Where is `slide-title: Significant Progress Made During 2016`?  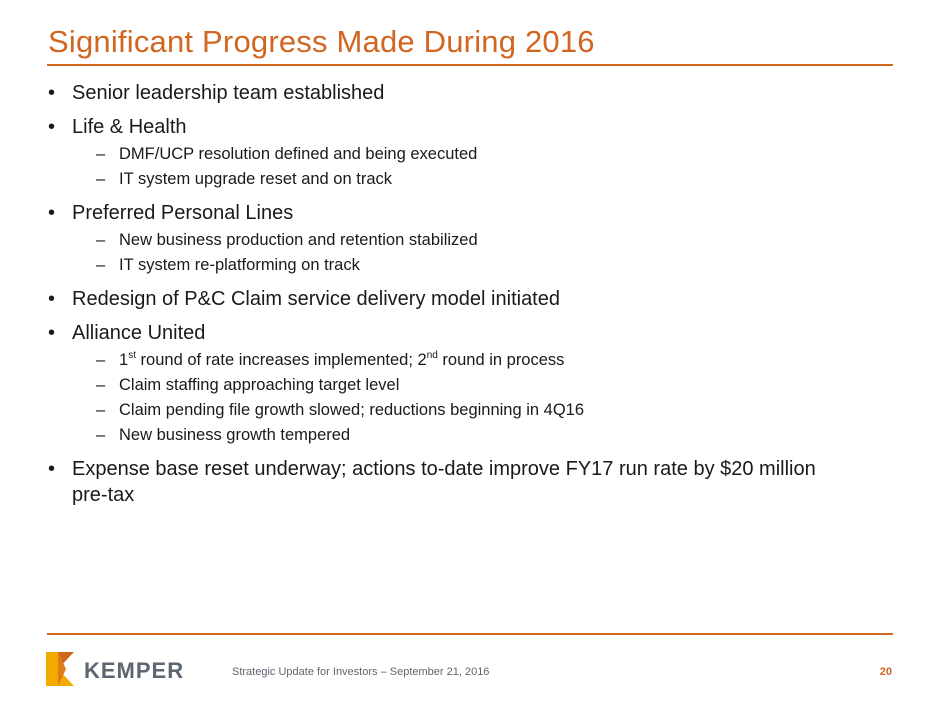 slide-title: Significant Progress Made During 2016 is located at coordinates (321, 41).